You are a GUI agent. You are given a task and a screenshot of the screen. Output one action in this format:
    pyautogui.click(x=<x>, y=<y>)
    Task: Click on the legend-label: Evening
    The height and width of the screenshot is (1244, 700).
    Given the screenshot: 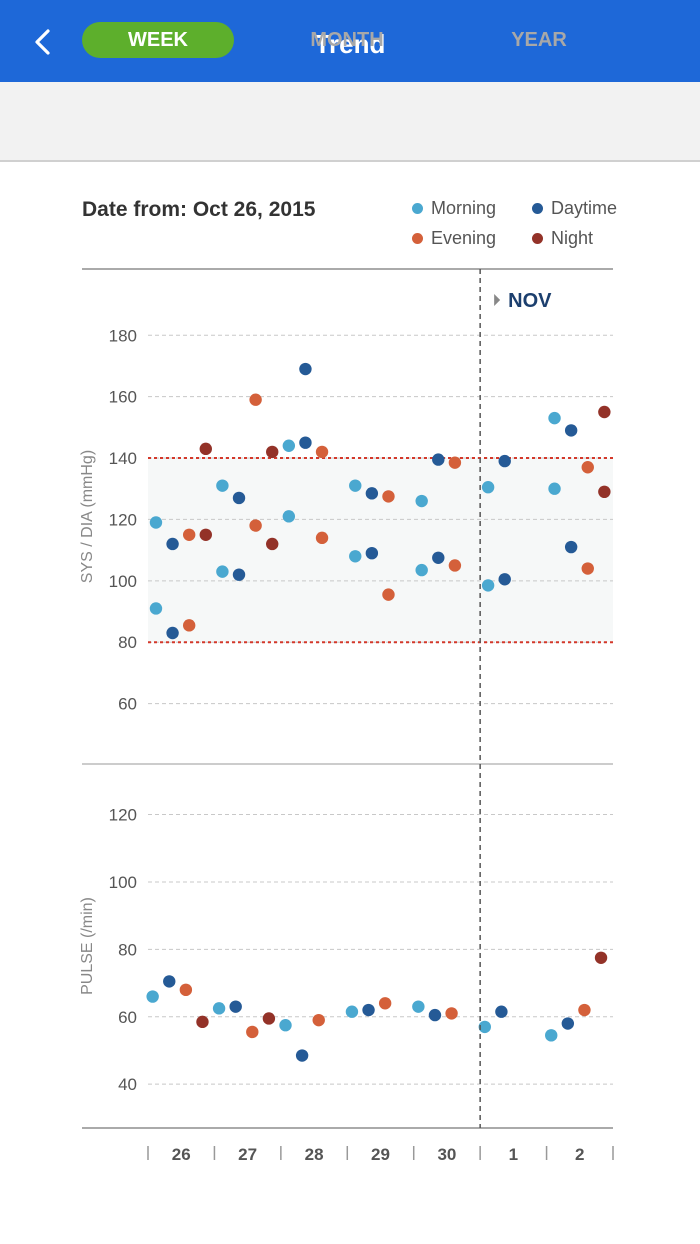 What is the action you would take?
    pyautogui.click(x=464, y=238)
    